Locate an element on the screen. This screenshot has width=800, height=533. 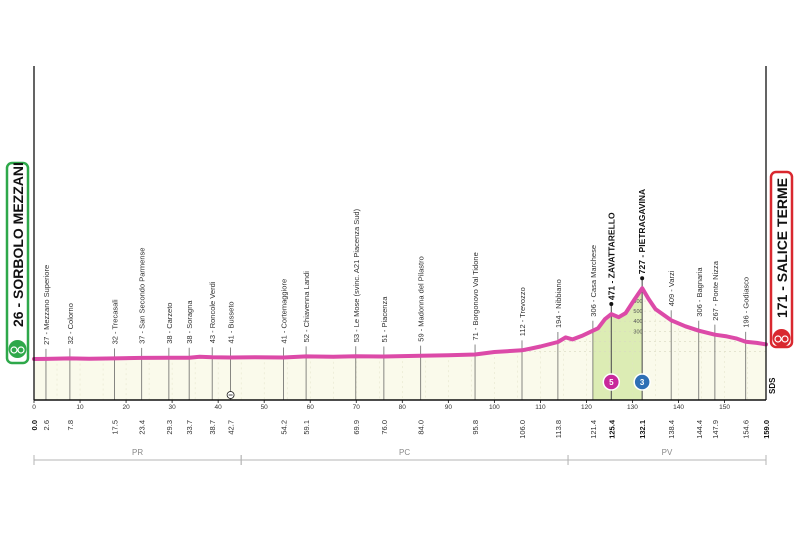
waypoint-label: 51 - Piacenza is located at coordinates (384, 319).